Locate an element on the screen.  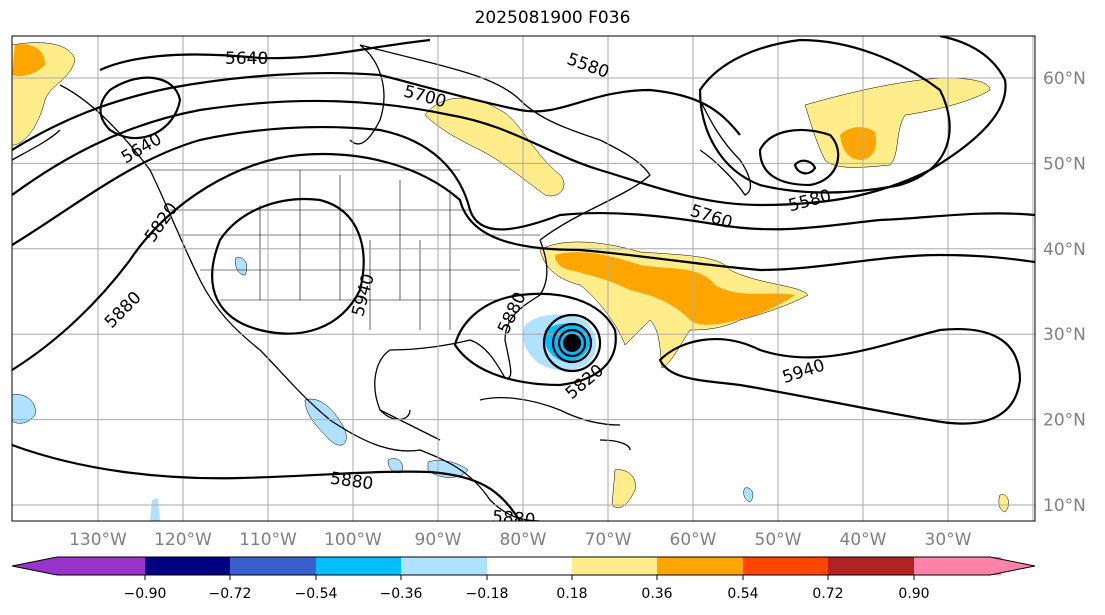
longitude-label: 120°W is located at coordinates (183, 540).